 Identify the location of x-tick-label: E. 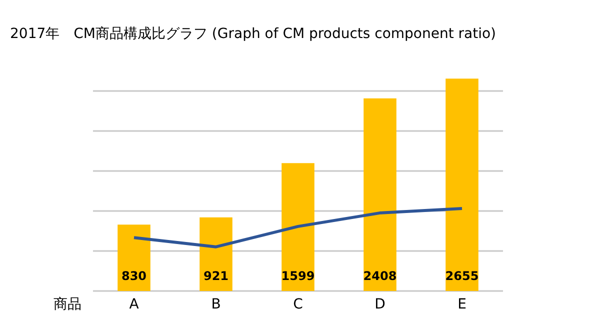
(462, 304).